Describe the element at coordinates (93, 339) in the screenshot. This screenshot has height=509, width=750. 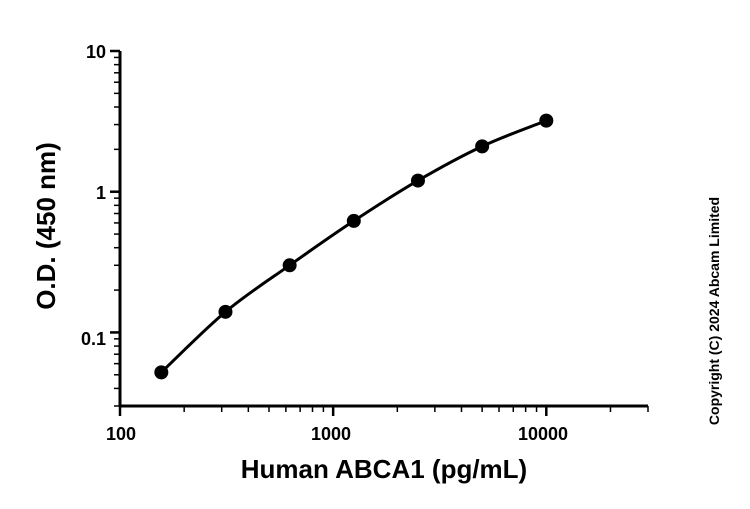
I see `y-tick-label: 0.1` at that location.